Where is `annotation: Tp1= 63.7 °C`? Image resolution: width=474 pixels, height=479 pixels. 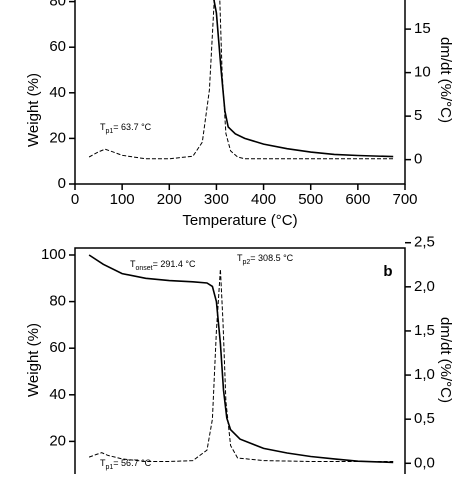 annotation: Tp1= 63.7 °C is located at coordinates (126, 128).